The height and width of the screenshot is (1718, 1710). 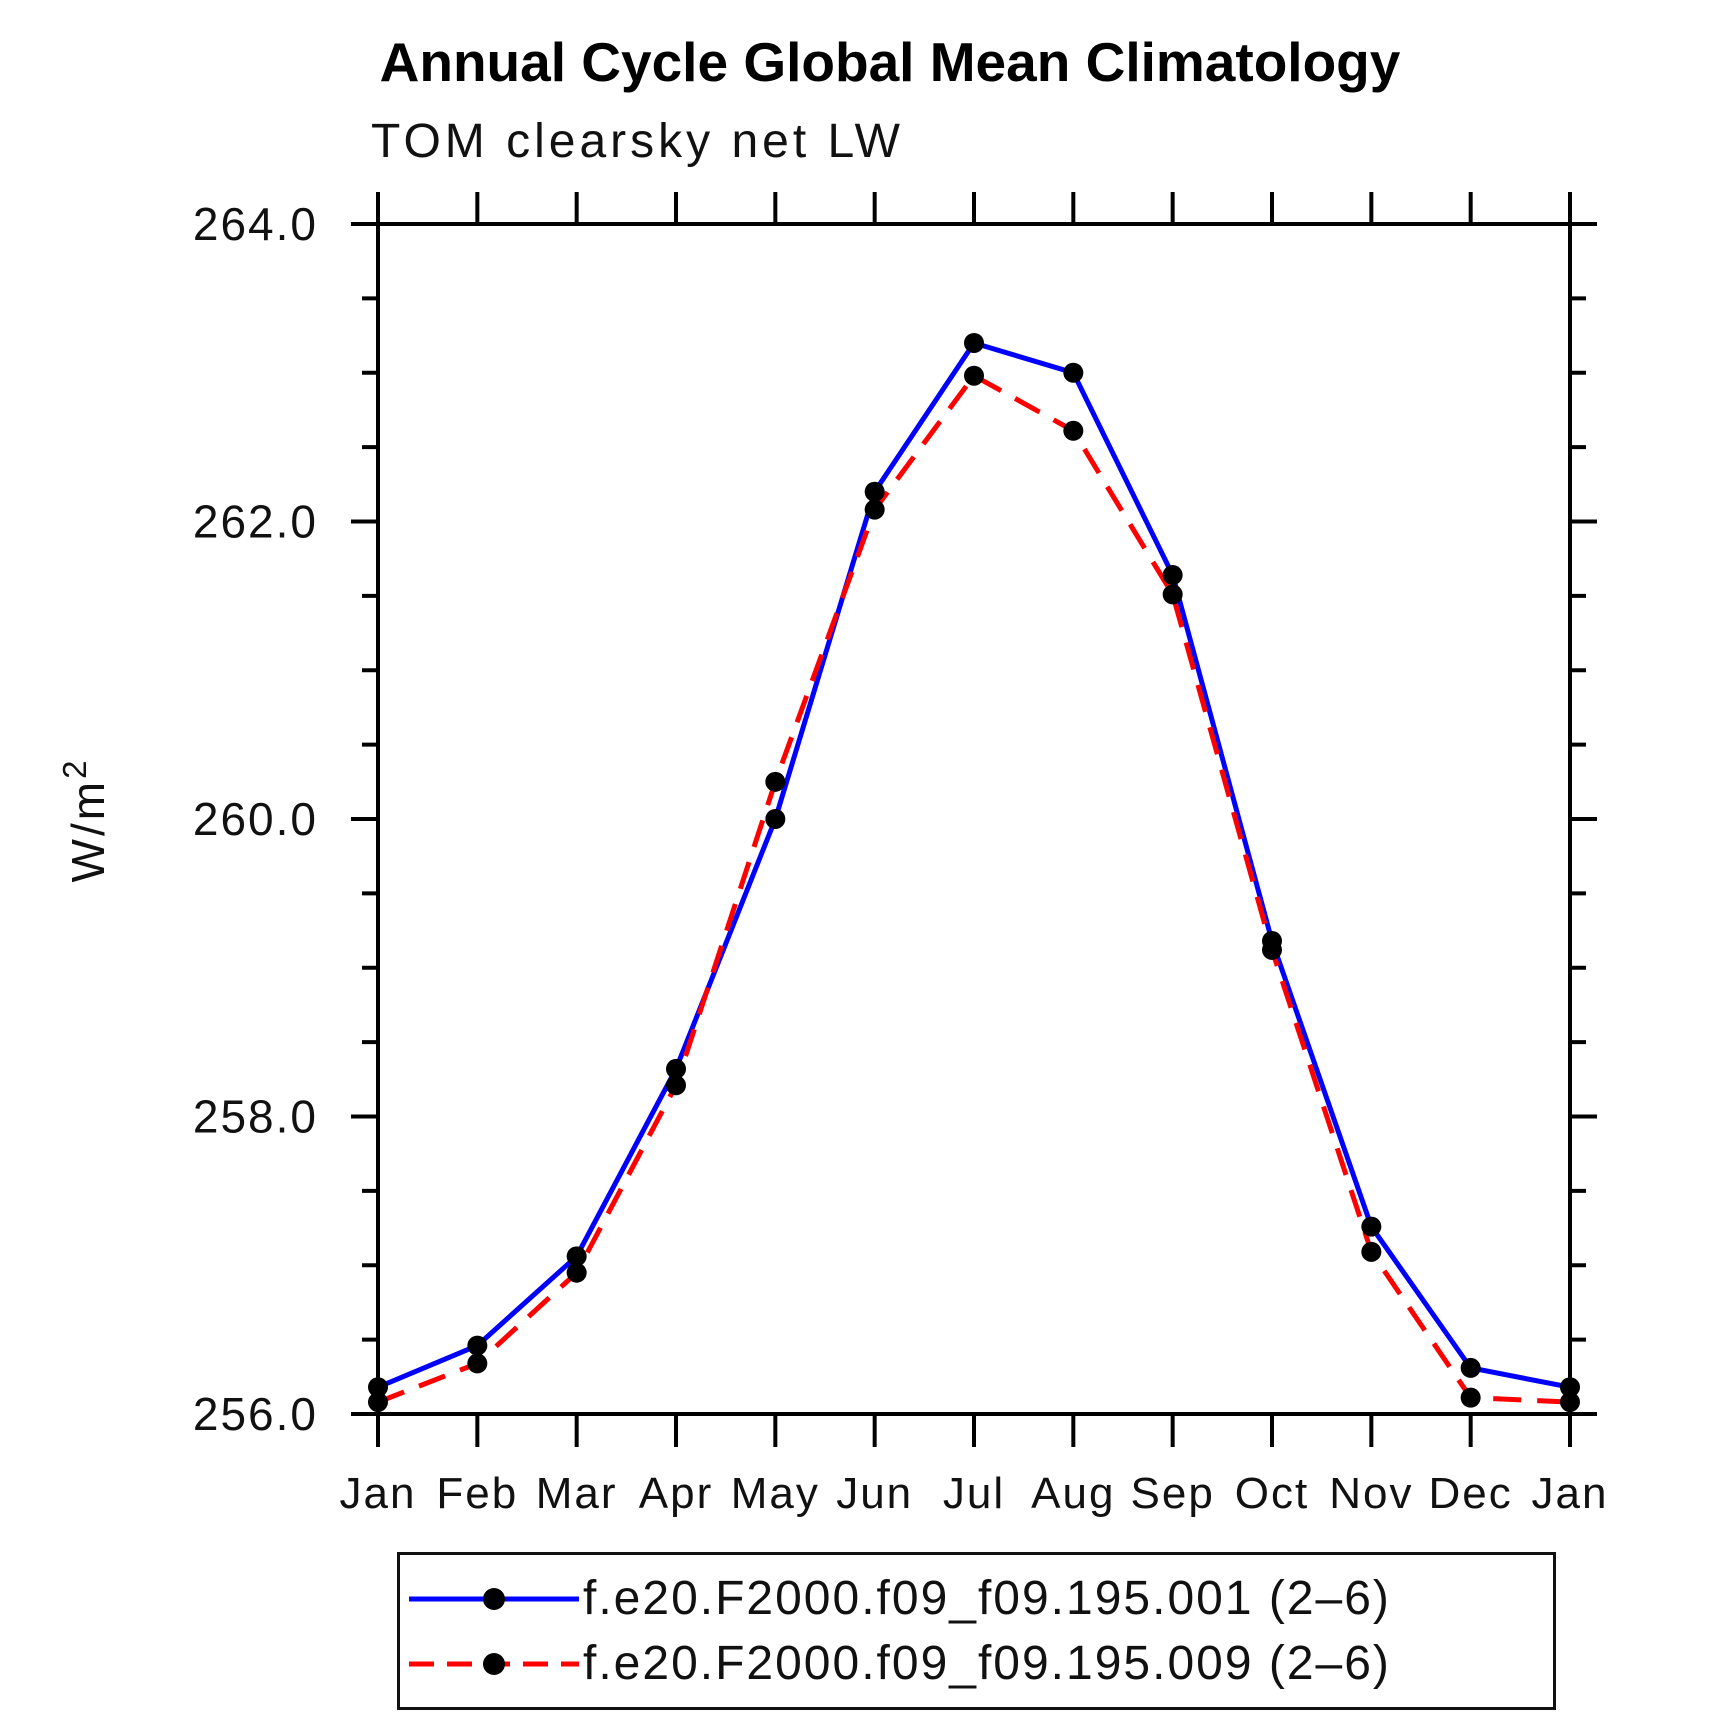 What do you see at coordinates (255, 1117) in the screenshot?
I see `y-tick-label: 258.0` at bounding box center [255, 1117].